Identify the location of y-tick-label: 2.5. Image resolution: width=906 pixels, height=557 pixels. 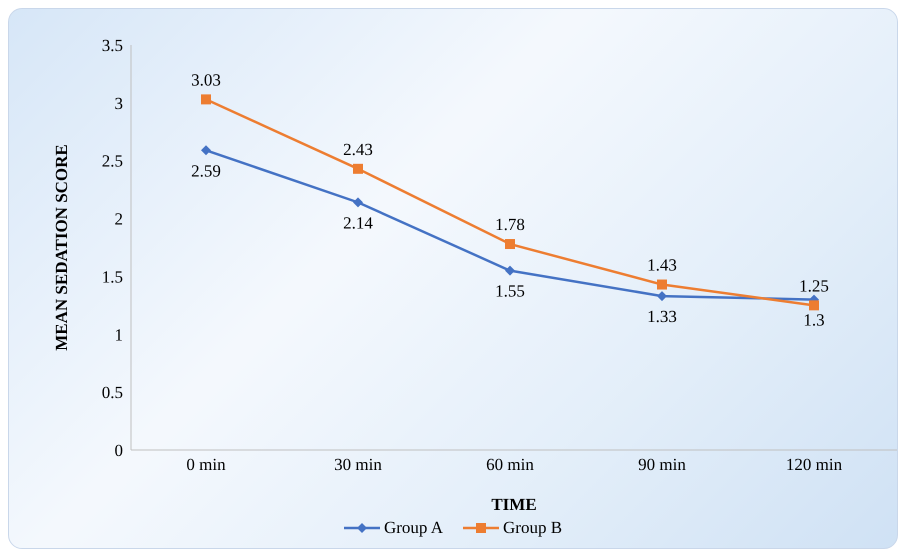
(112, 161).